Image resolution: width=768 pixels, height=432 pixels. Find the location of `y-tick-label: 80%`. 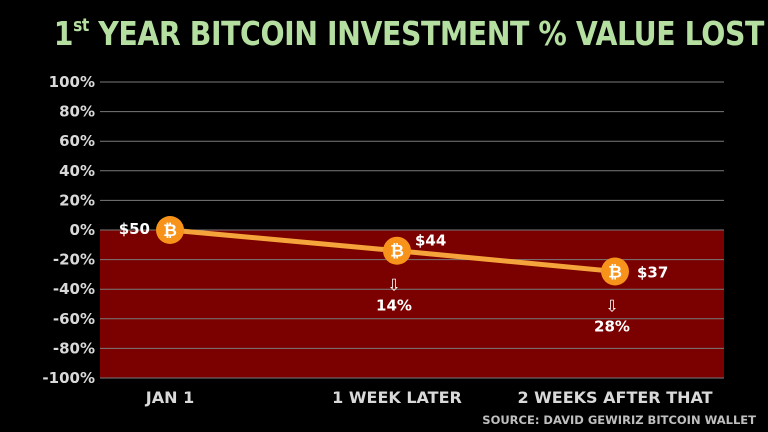

y-tick-label: 80% is located at coordinates (77, 112).